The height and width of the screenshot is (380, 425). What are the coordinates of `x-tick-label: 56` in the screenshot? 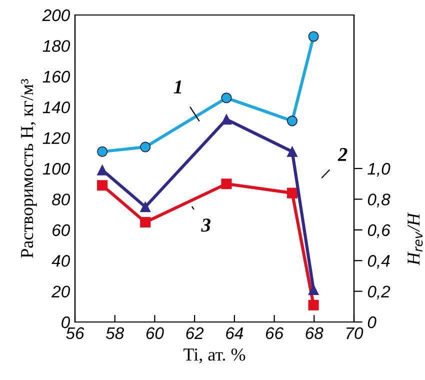 It's located at (75, 333).